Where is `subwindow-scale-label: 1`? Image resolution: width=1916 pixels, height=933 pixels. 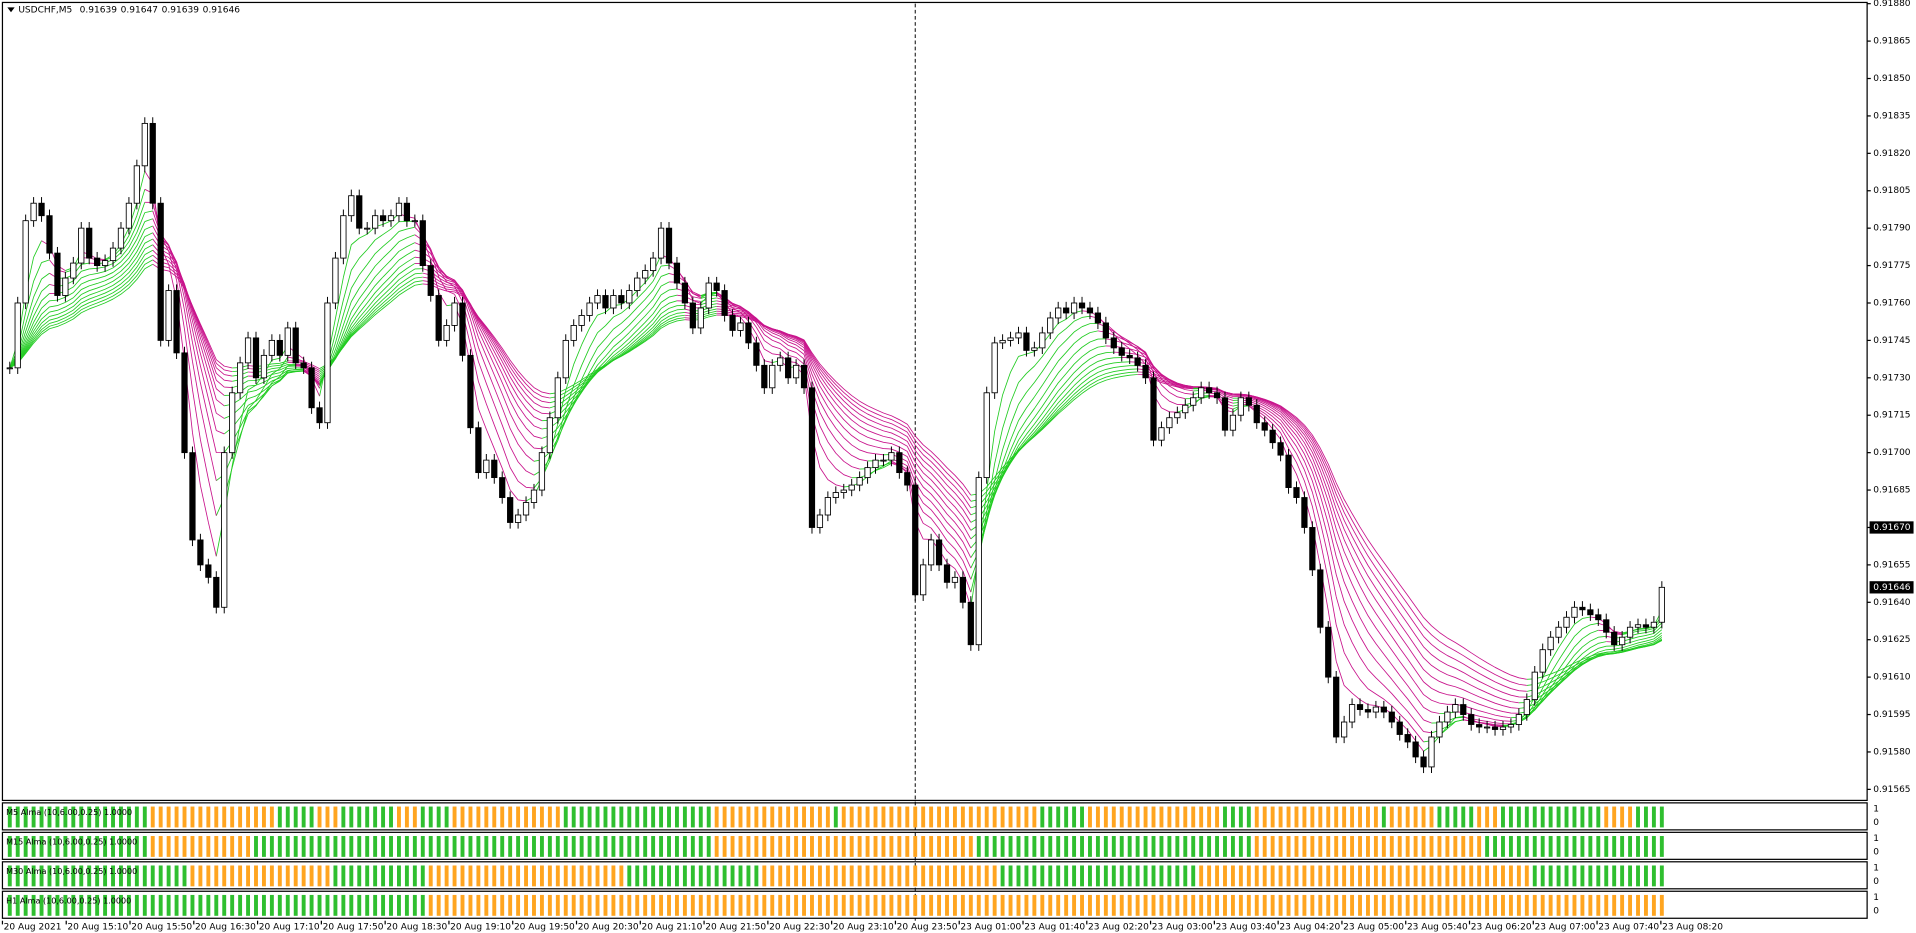
subwindow-scale-label: 1 is located at coordinates (1876, 839).